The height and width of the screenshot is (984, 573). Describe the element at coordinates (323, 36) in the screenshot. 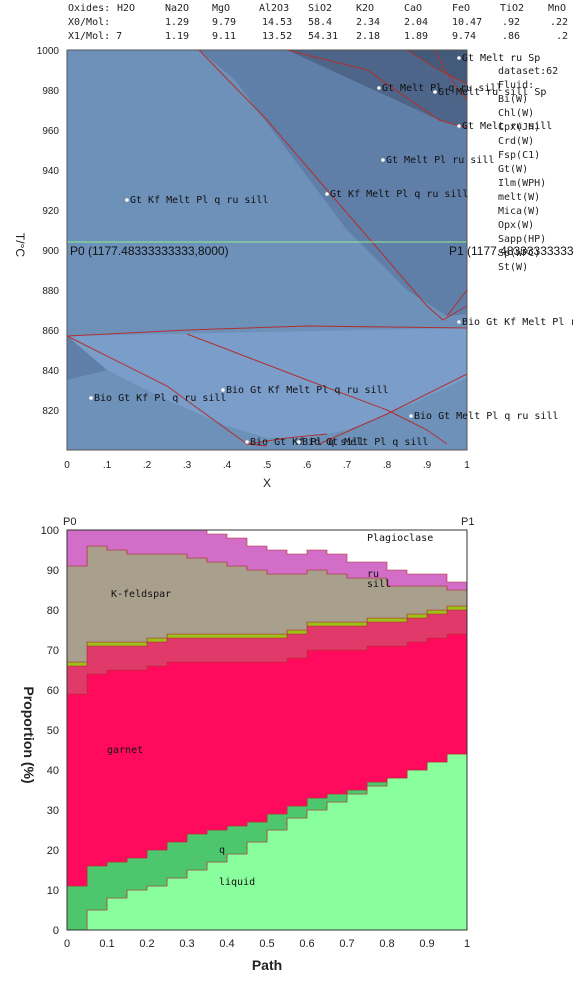

I see `oxide-value: 54.31` at that location.